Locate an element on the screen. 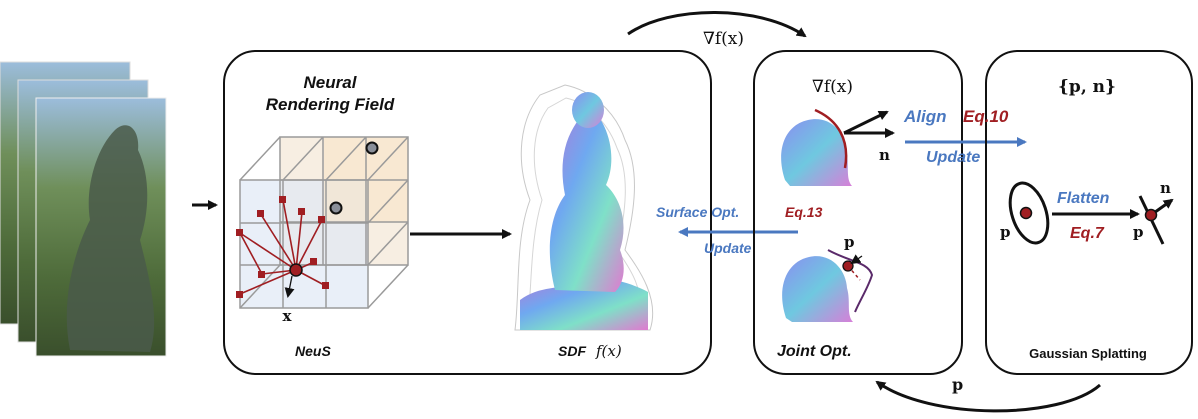  sdf-statue-head is located at coordinates (588, 110).